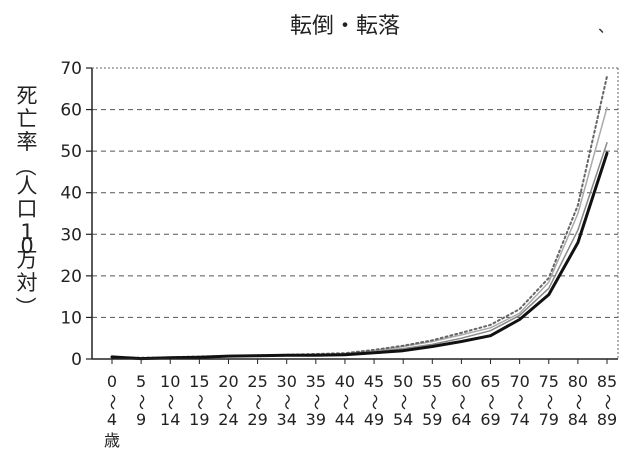  What do you see at coordinates (26, 232) in the screenshot?
I see `y-label-char: 1` at bounding box center [26, 232].